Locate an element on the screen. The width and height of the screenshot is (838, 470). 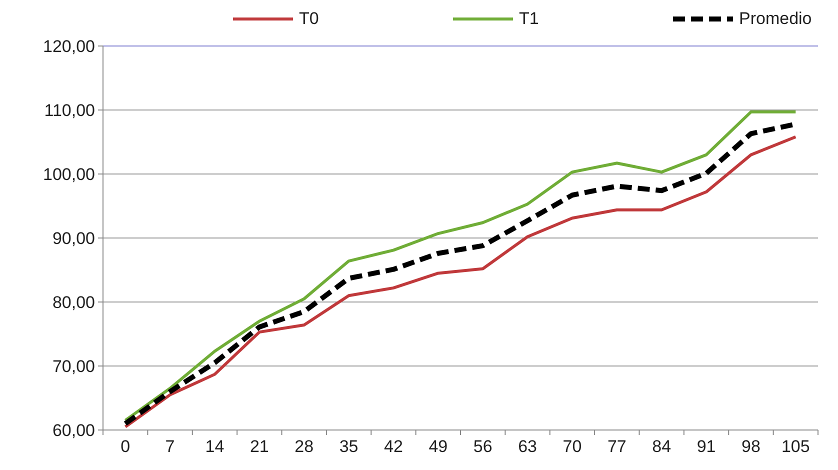
y-tick-label: 120,00 is located at coordinates (69, 46).